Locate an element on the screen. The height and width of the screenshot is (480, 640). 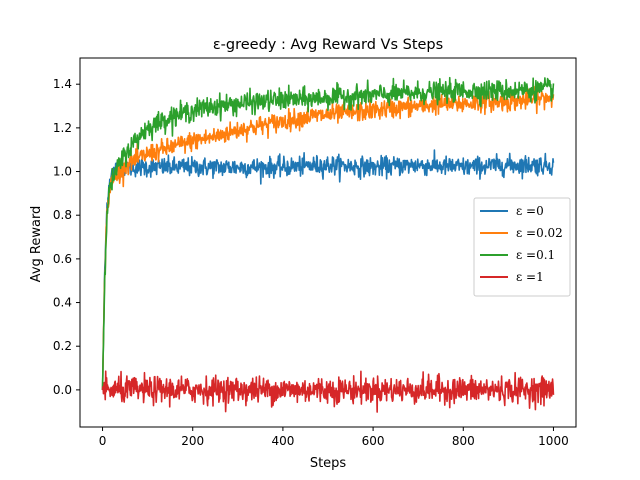
y-tick-label: 1.0 is located at coordinates (62, 172).